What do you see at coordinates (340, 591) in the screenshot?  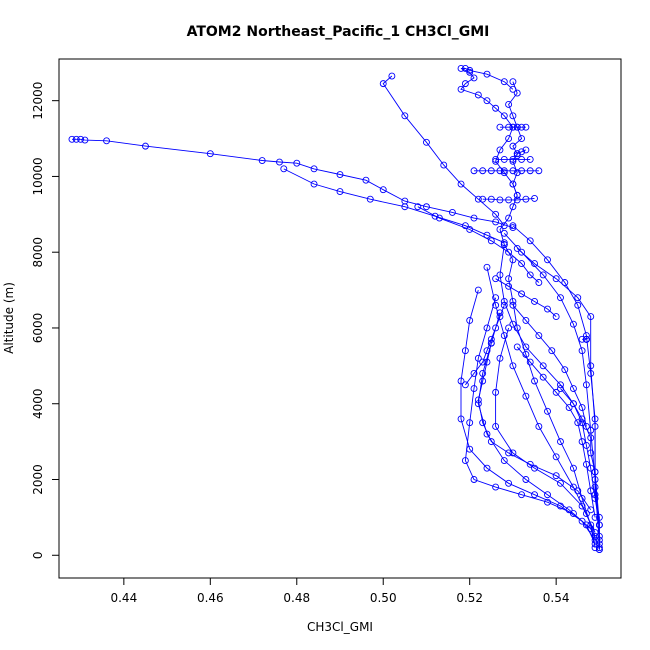 I see `x-axis: 0.44 0.46 0.48 0.50 0.52 0.54` at bounding box center [340, 591].